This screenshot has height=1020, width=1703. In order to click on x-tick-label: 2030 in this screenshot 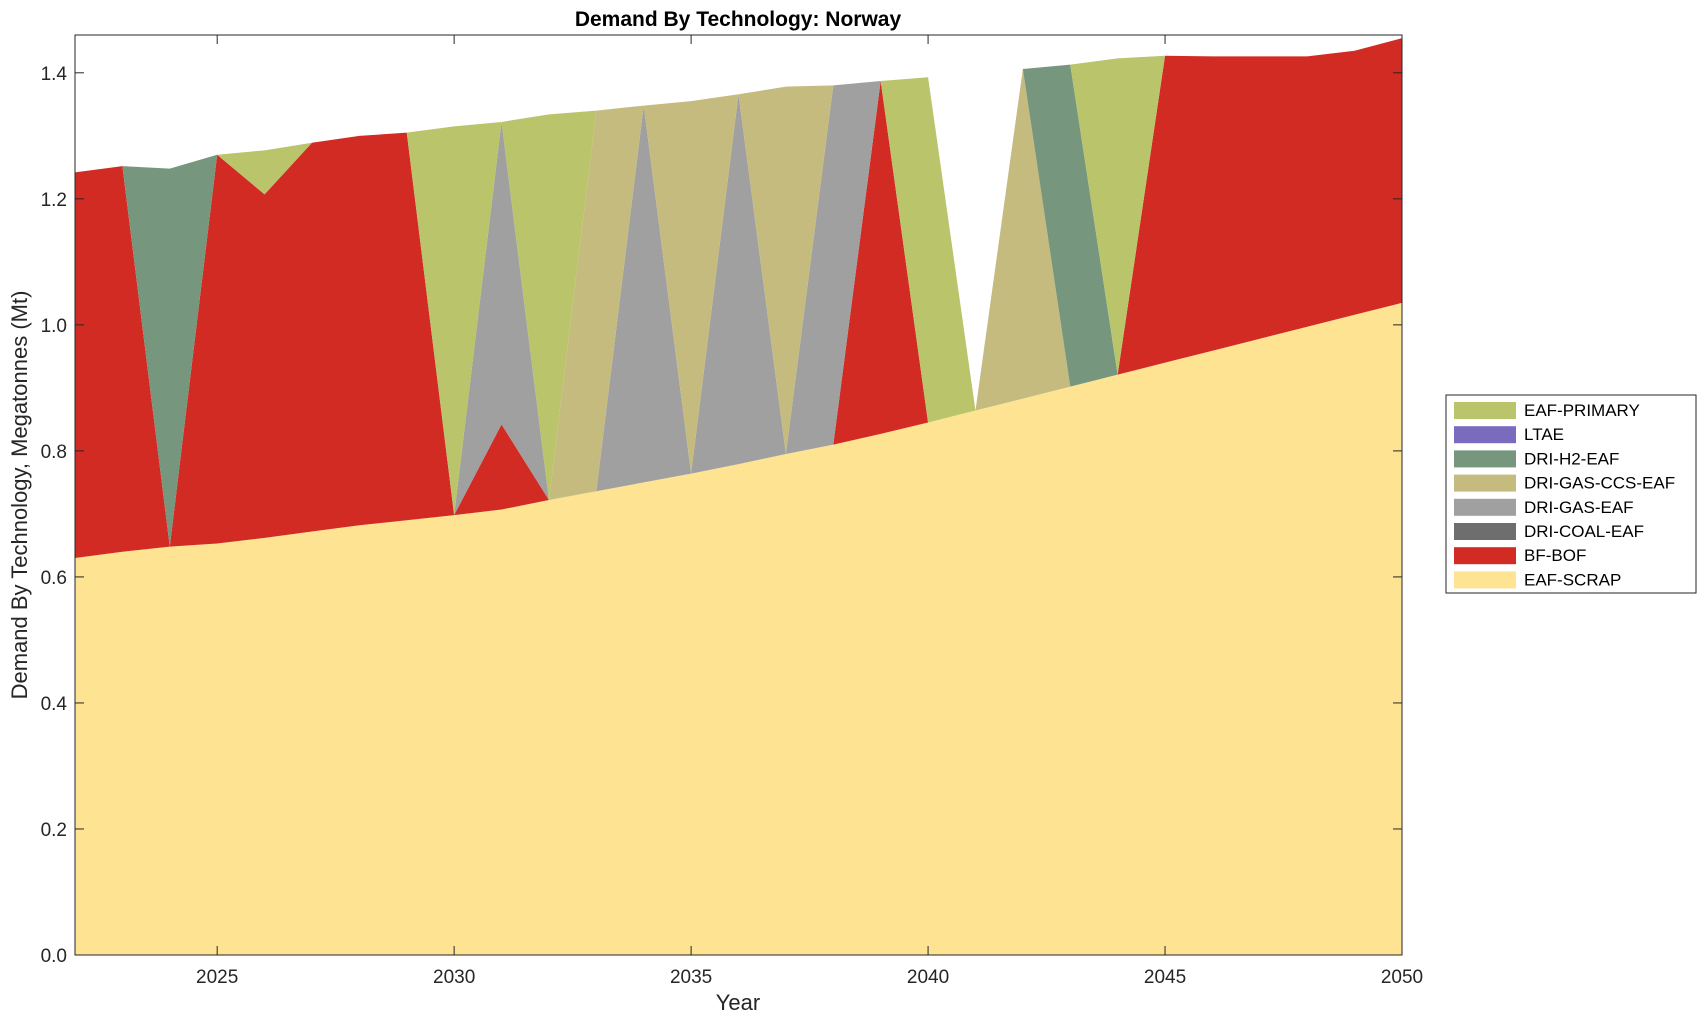, I will do `click(454, 977)`.